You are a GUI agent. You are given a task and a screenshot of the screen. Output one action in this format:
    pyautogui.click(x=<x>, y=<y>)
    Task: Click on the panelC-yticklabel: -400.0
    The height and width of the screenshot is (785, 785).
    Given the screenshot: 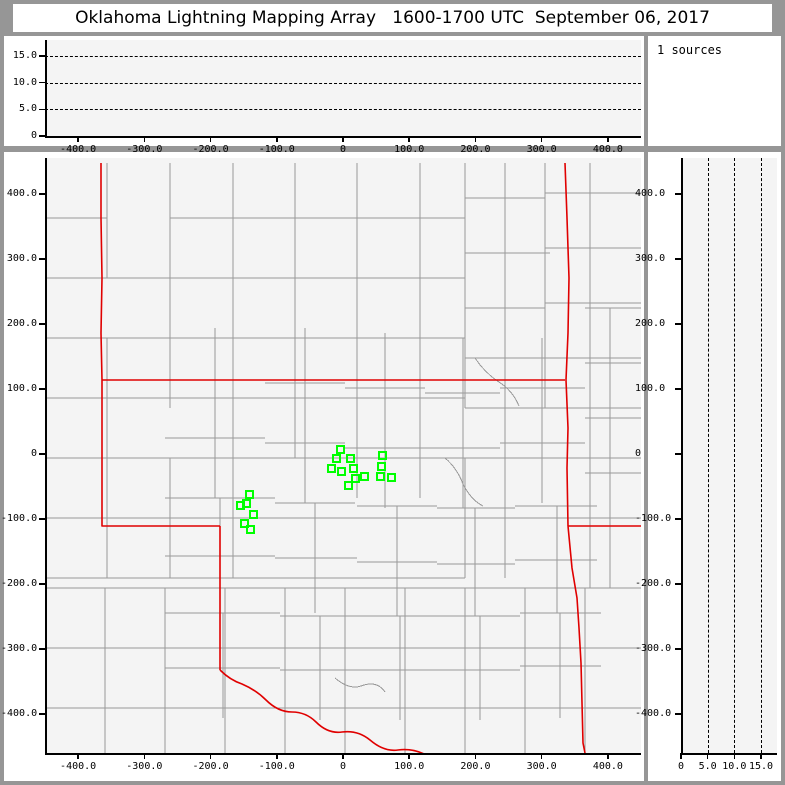 What is the action you would take?
    pyautogui.click(x=653, y=713)
    